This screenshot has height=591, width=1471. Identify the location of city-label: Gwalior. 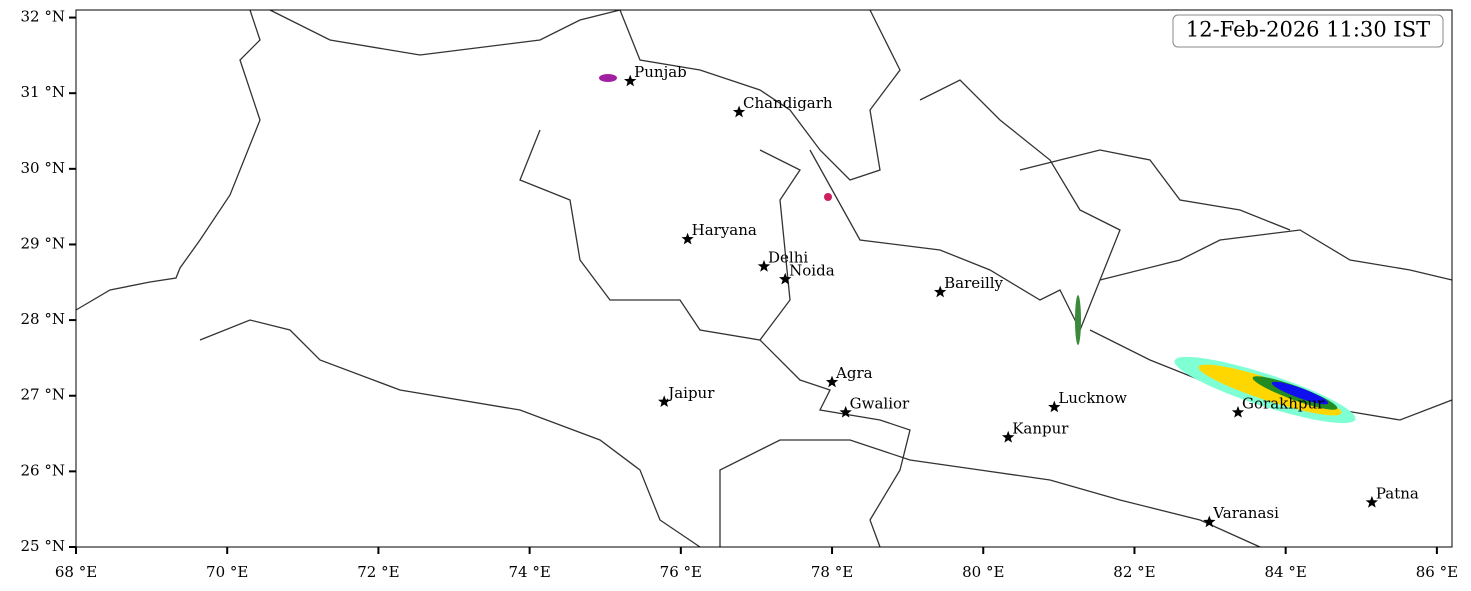
(880, 403).